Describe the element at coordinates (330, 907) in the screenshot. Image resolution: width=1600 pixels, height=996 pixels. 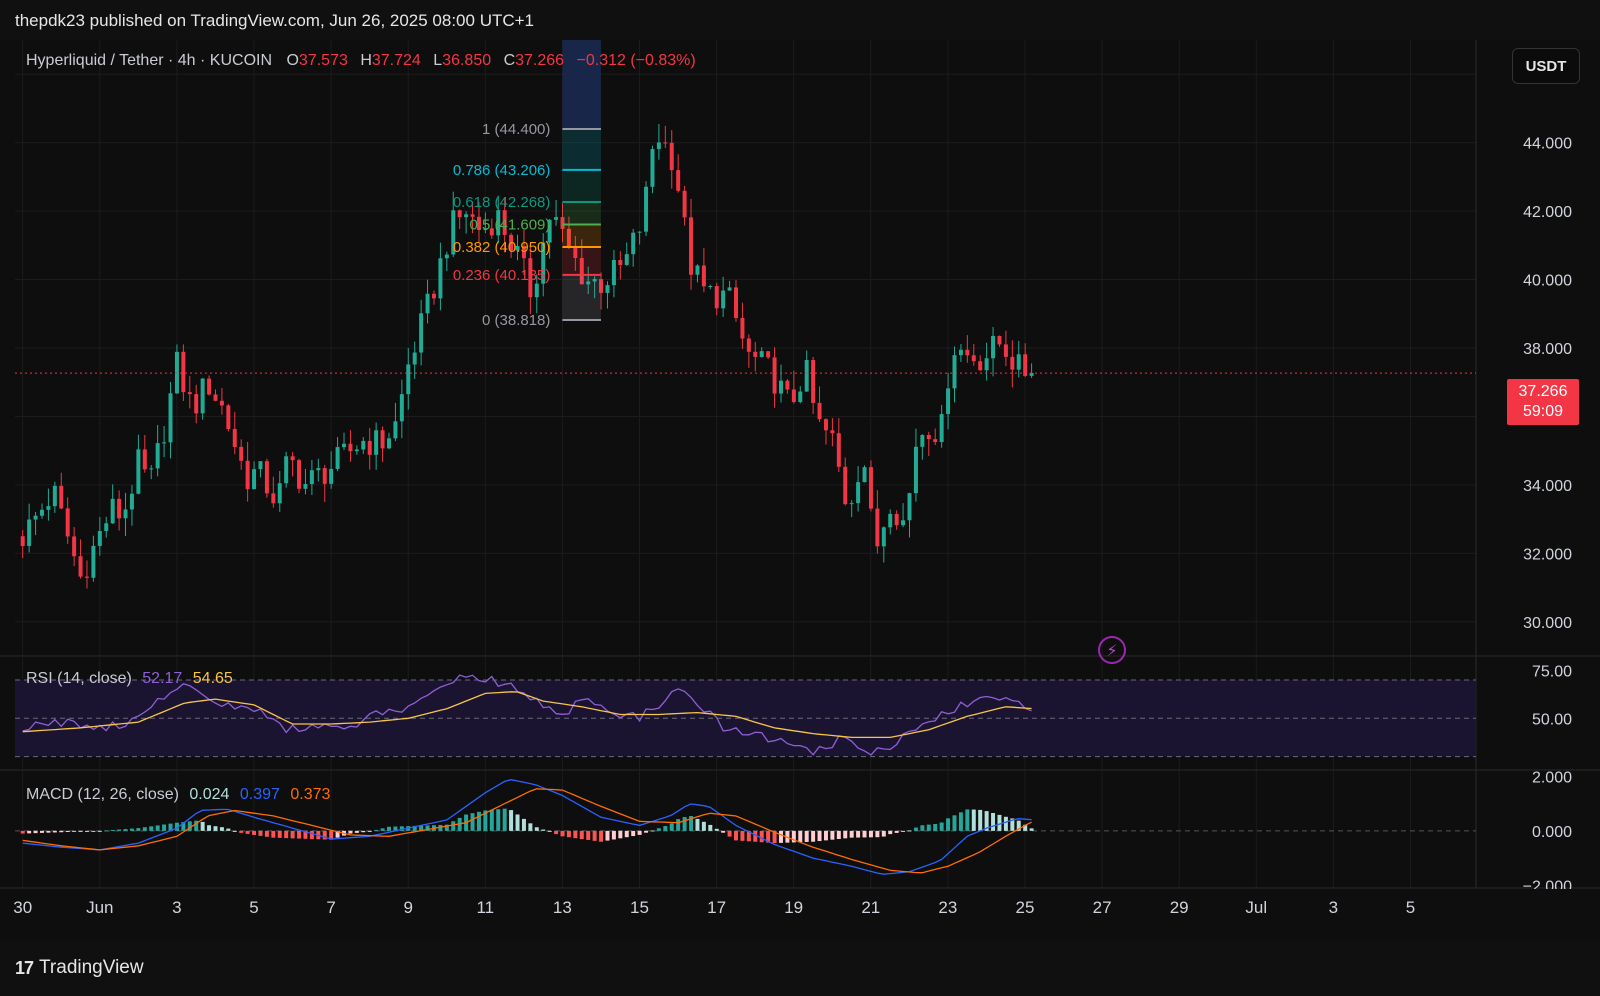
I see `time-axis-label: 7` at that location.